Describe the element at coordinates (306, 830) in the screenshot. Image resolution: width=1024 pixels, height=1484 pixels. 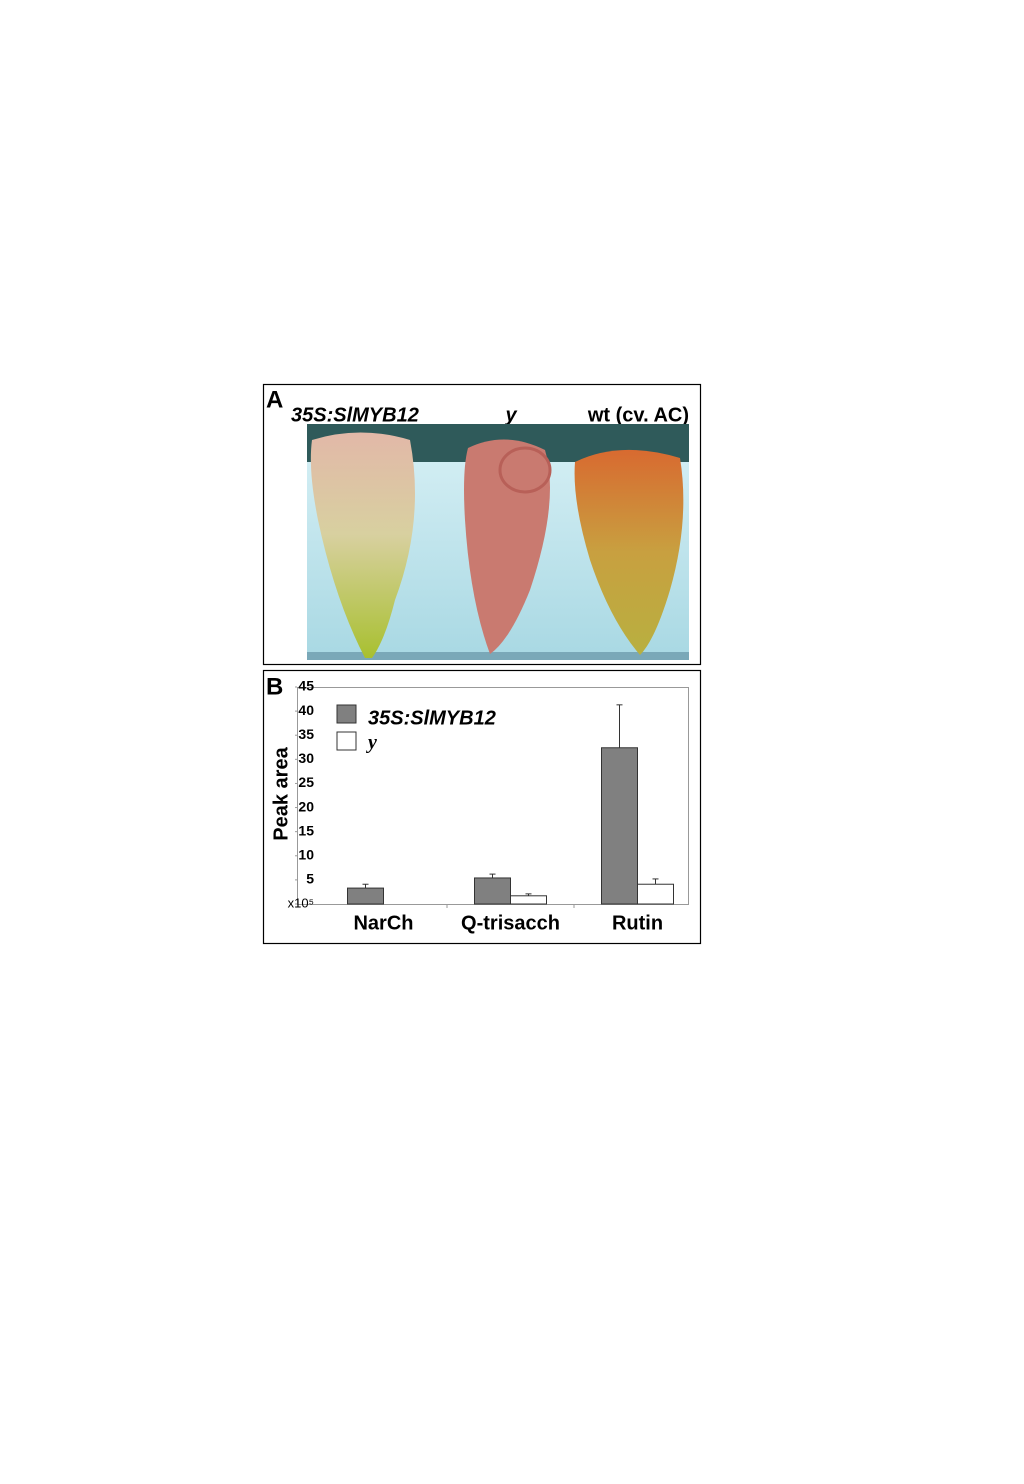
I see `y-tick-label: 15` at that location.